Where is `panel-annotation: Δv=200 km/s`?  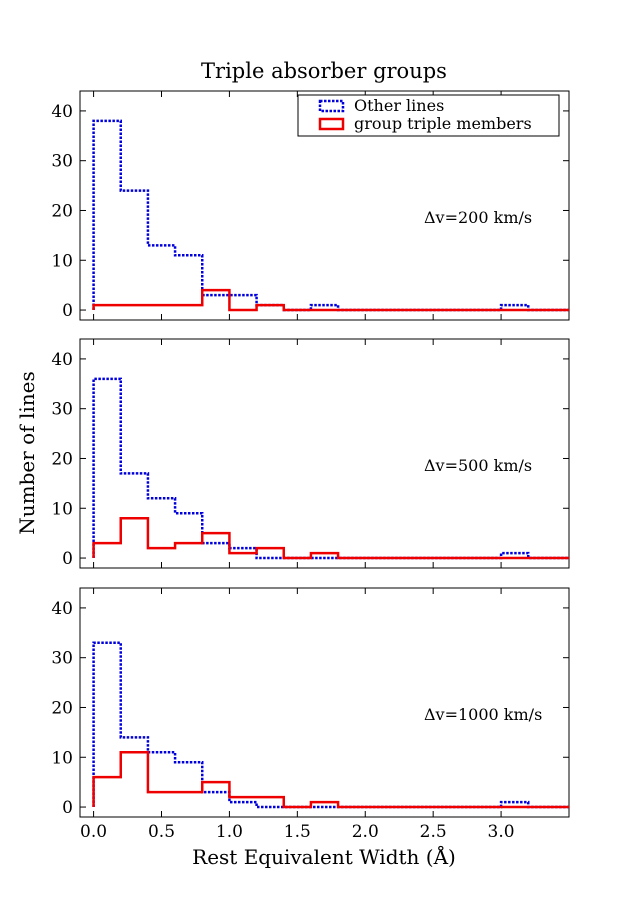 panel-annotation: Δv=200 km/s is located at coordinates (478, 217).